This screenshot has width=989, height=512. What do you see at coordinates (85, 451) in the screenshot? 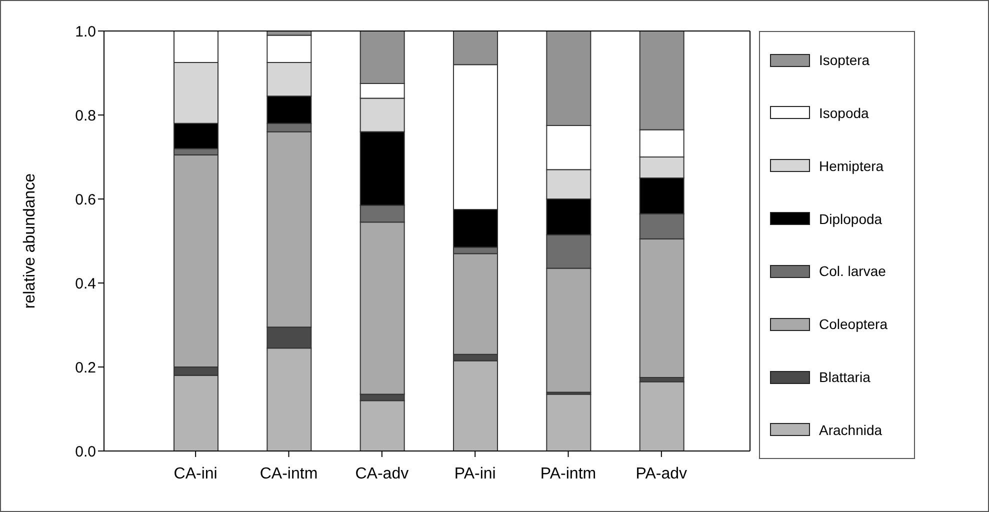
I see `y-tick-label: 0.0` at bounding box center [85, 451].